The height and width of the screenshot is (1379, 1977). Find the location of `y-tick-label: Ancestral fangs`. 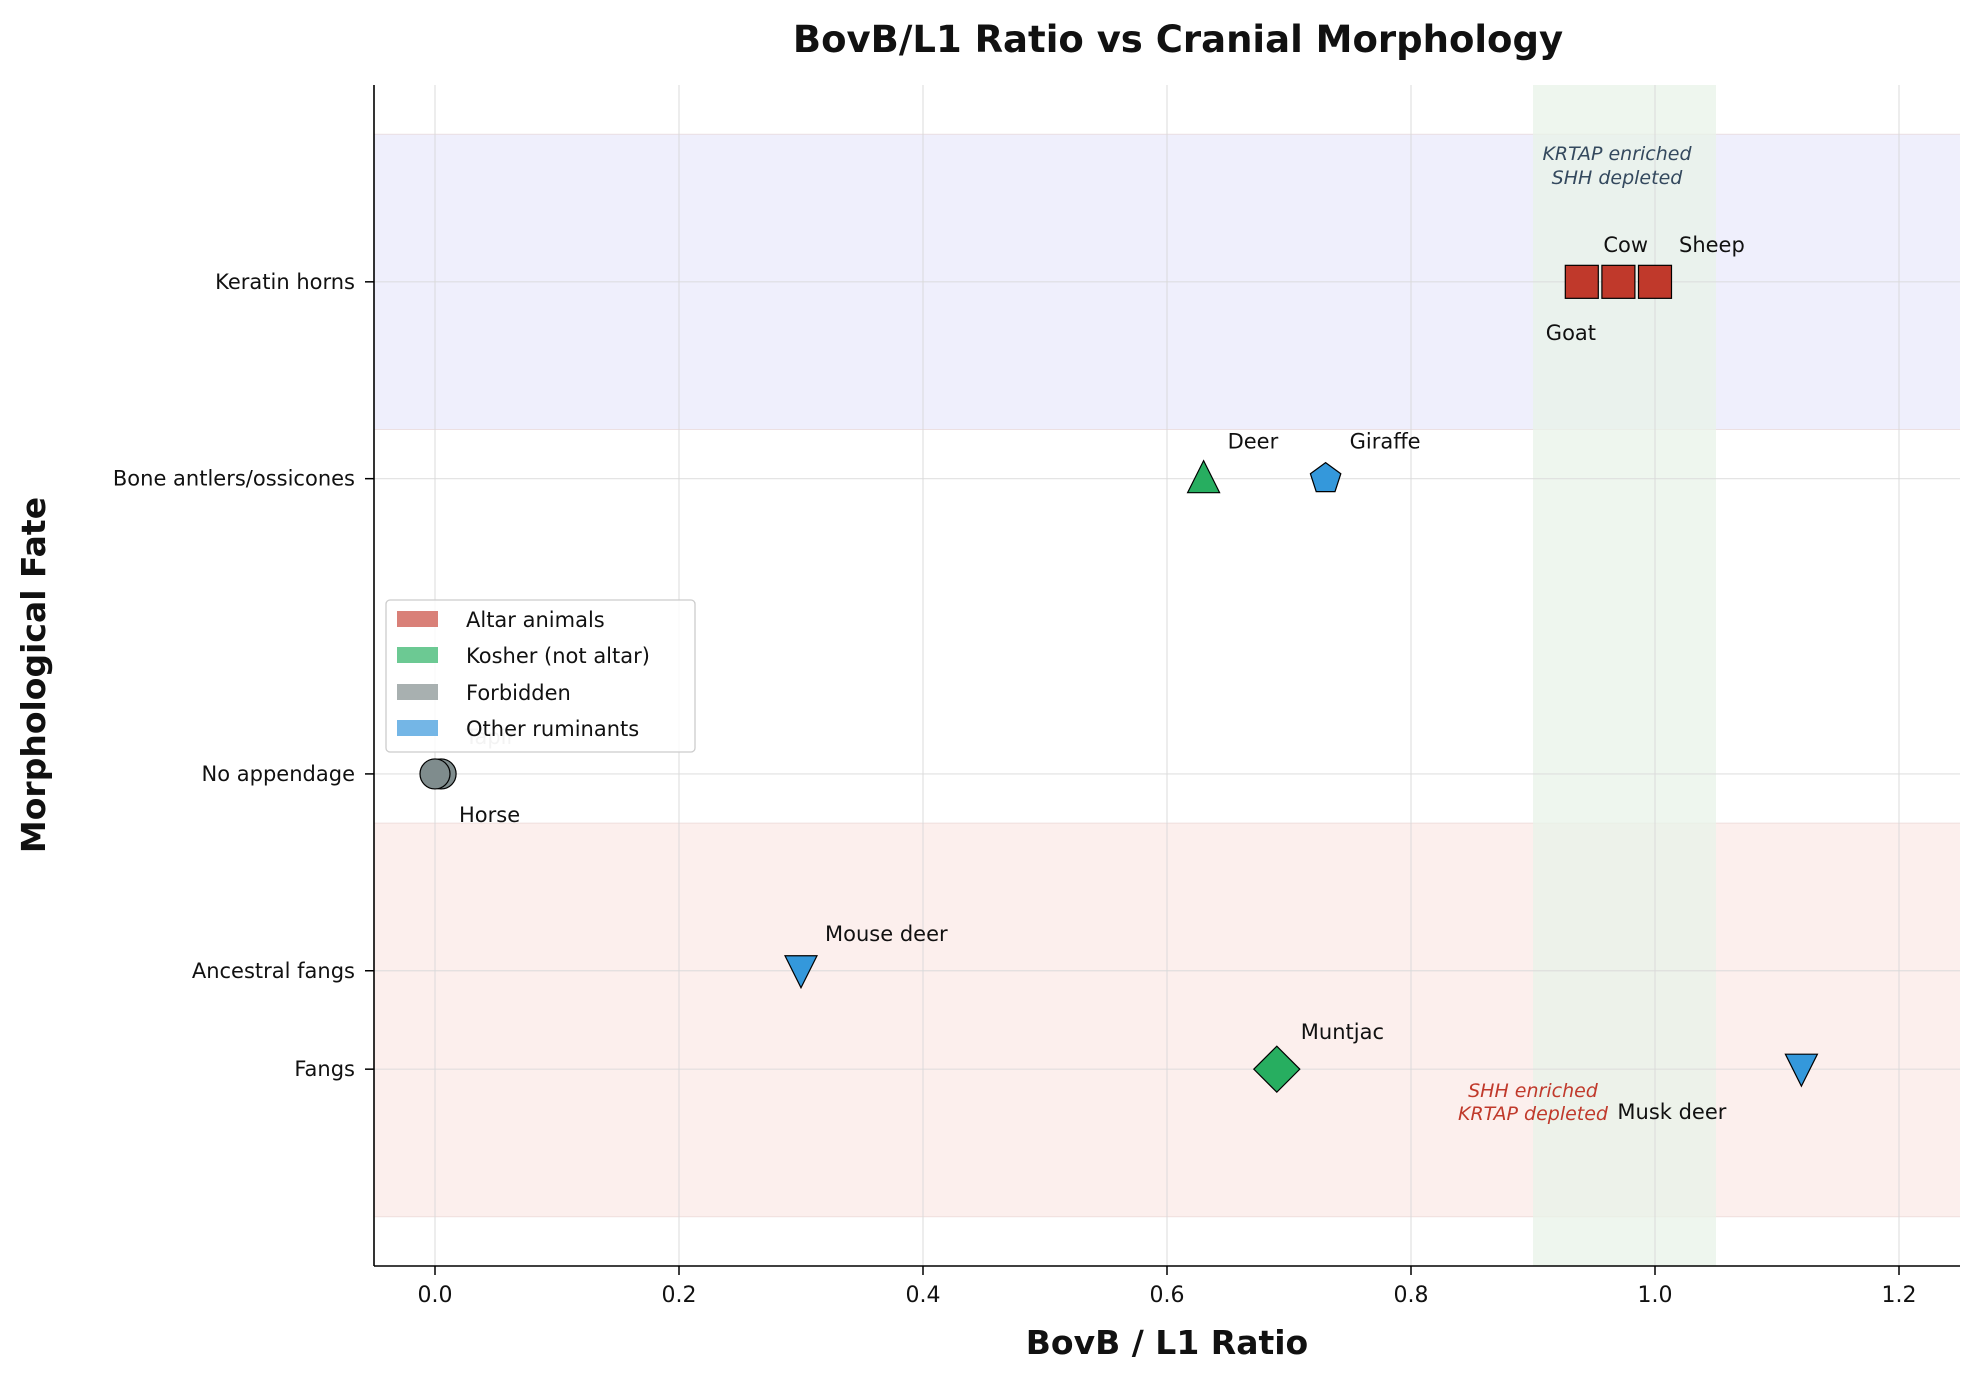

y-tick-label: Ancestral fangs is located at coordinates (273, 971).